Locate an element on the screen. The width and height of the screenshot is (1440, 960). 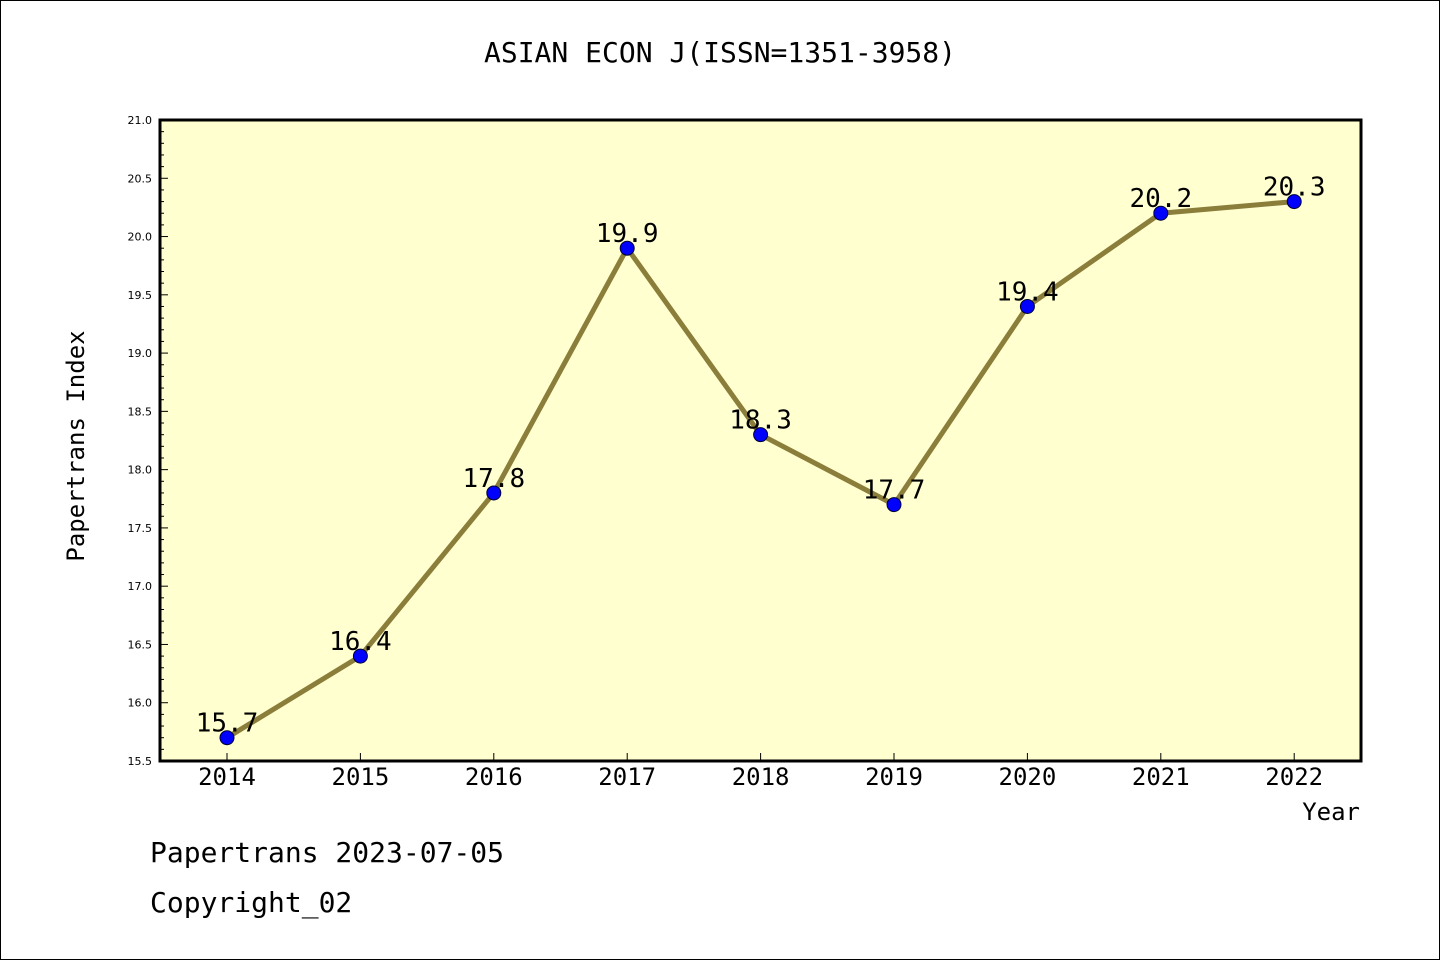
y-tick-label: 15.5 is located at coordinates (140, 761).